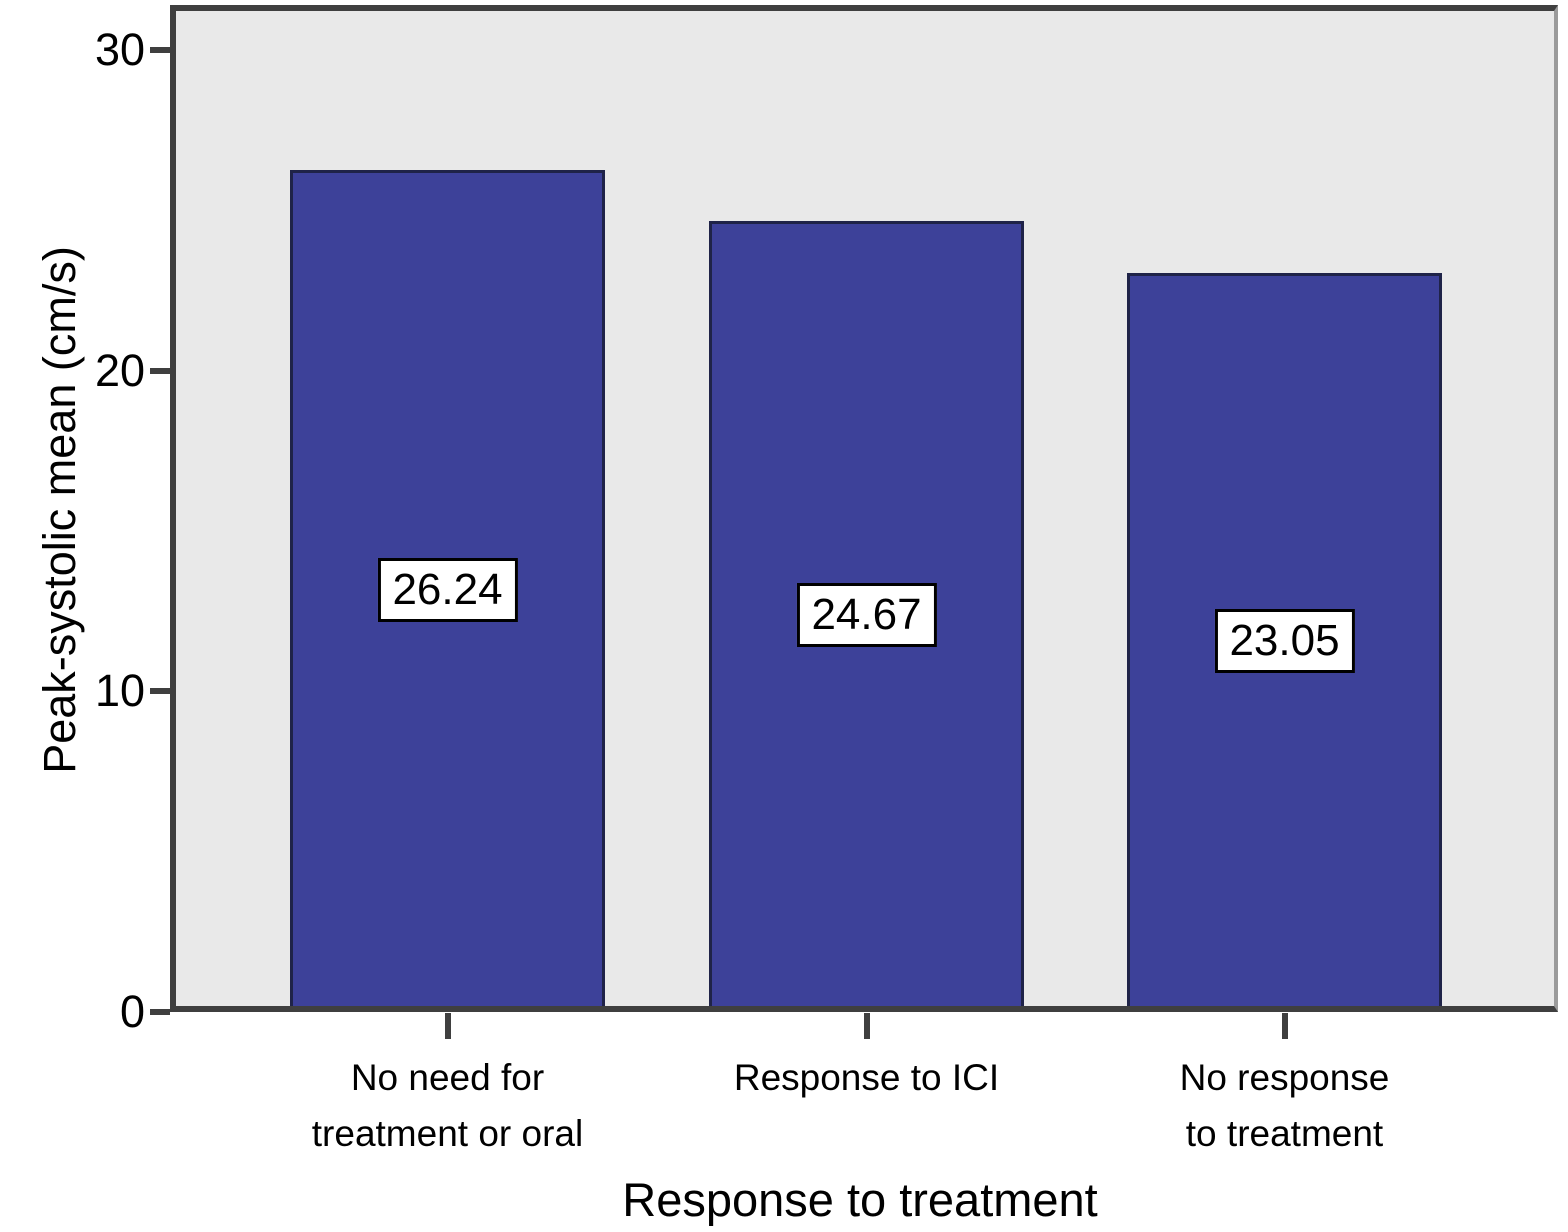 The image size is (1568, 1232). Describe the element at coordinates (132, 1011) in the screenshot. I see `y-tick-label: 0` at that location.